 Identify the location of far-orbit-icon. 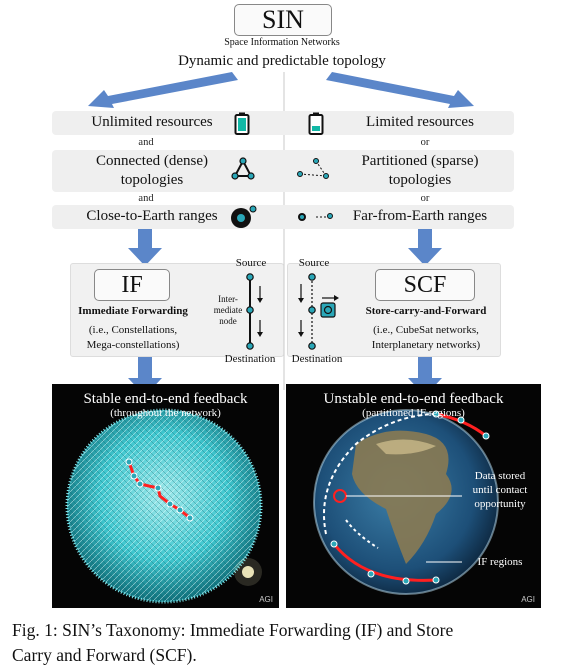
(316, 217).